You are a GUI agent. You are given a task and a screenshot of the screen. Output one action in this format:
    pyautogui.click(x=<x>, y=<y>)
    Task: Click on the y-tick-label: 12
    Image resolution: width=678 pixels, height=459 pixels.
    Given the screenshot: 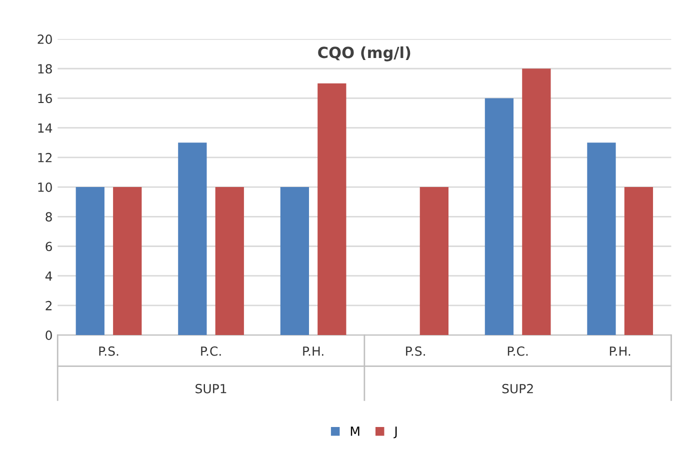 What is the action you would take?
    pyautogui.click(x=45, y=157)
    